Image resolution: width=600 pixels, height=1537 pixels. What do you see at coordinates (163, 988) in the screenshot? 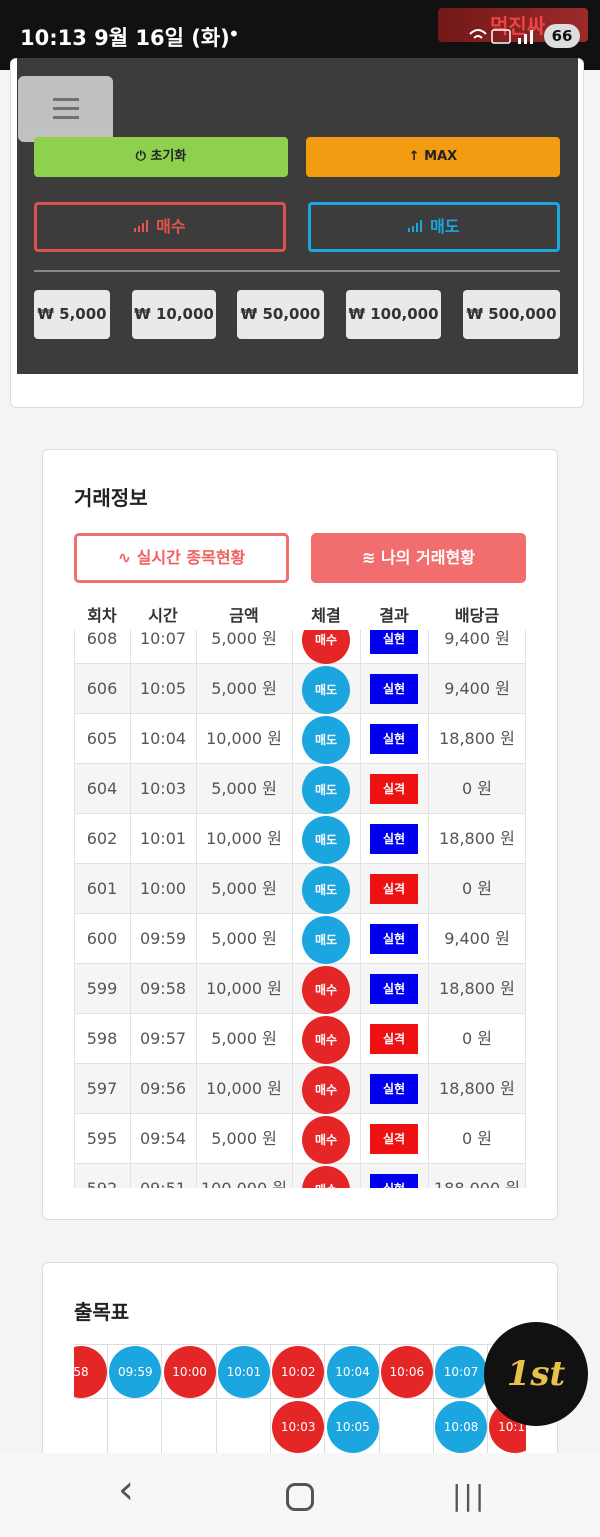
I see `cell-time: 09:58` at bounding box center [163, 988].